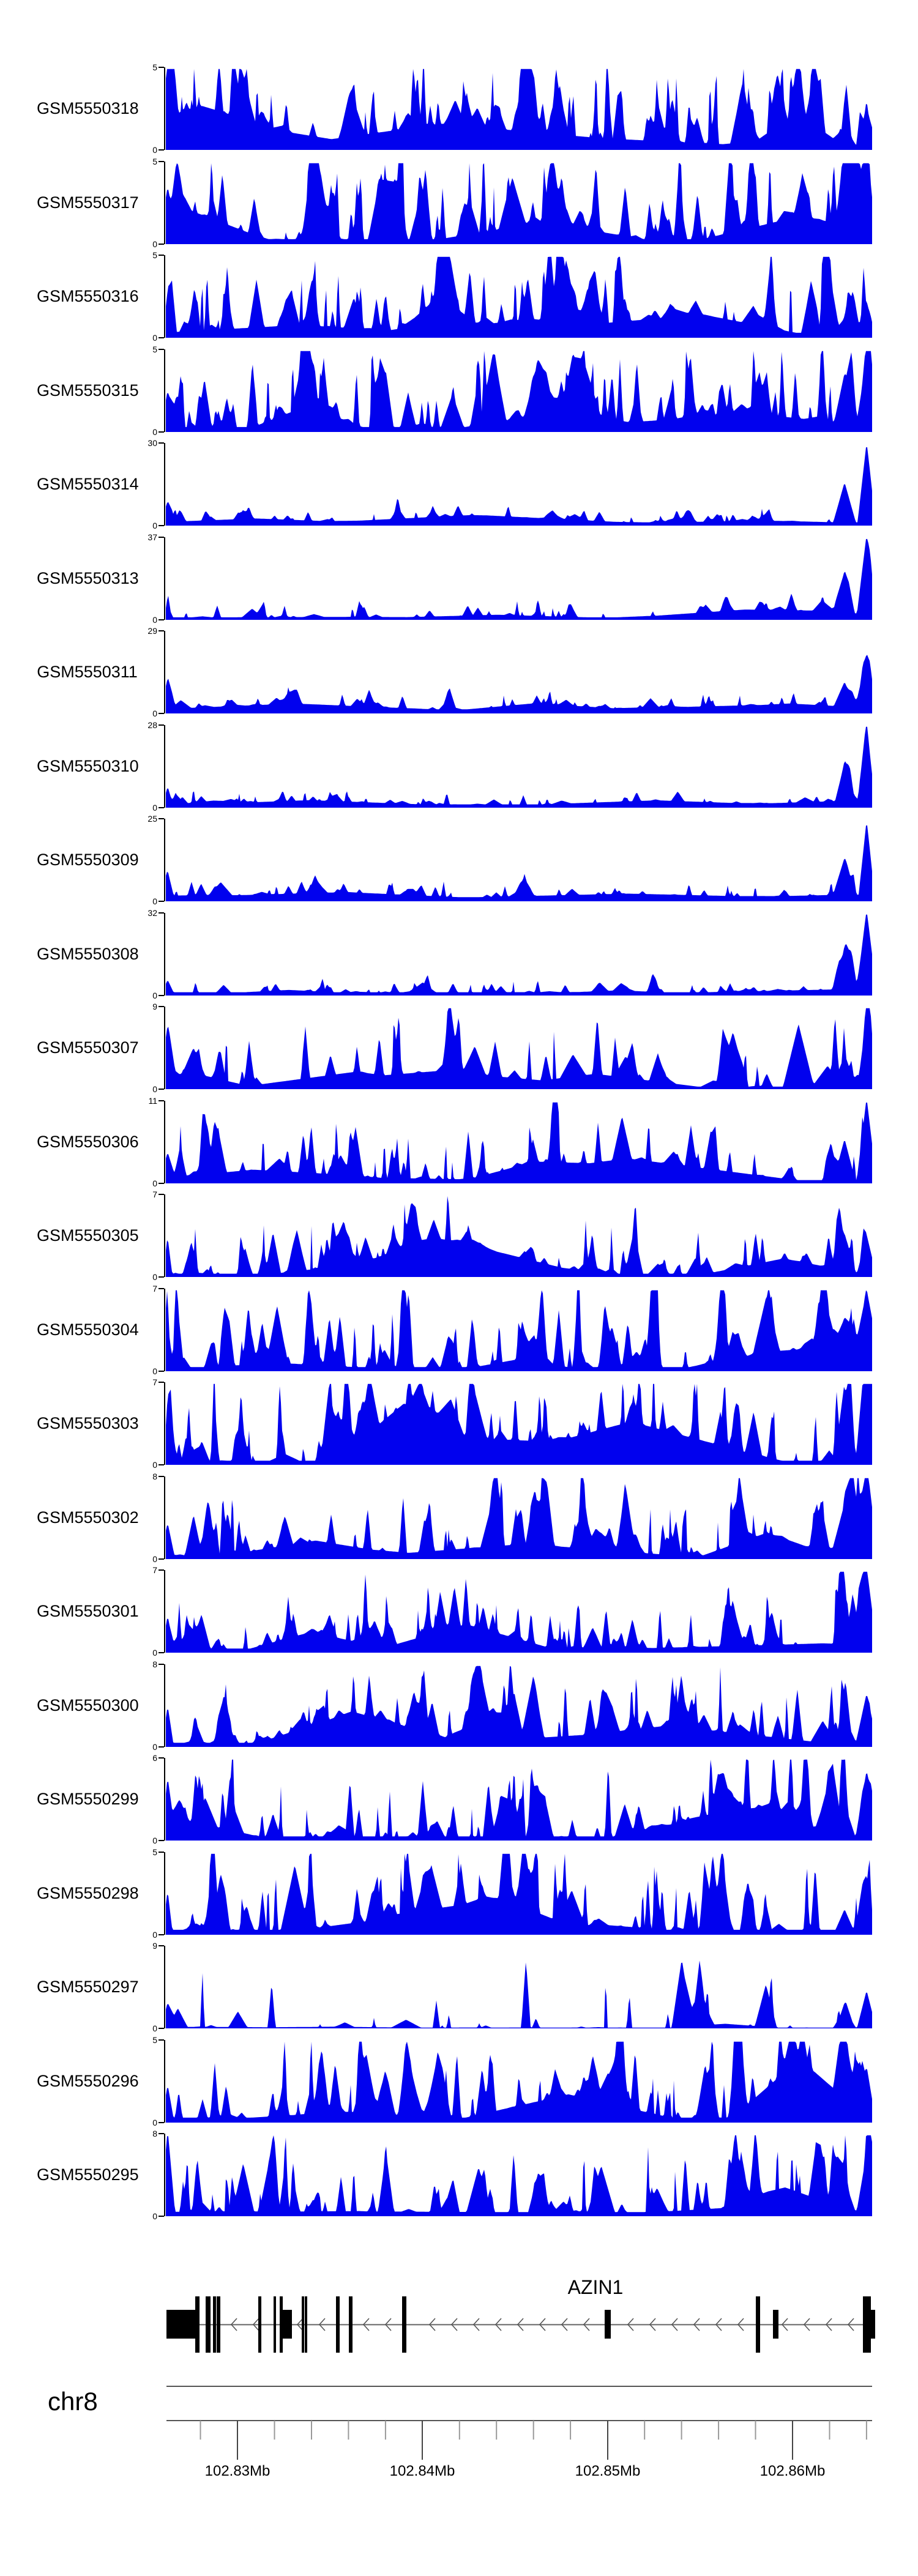 The height and width of the screenshot is (2576, 918). Describe the element at coordinates (519, 391) in the screenshot. I see `coverage-area-GSM5550315` at that location.